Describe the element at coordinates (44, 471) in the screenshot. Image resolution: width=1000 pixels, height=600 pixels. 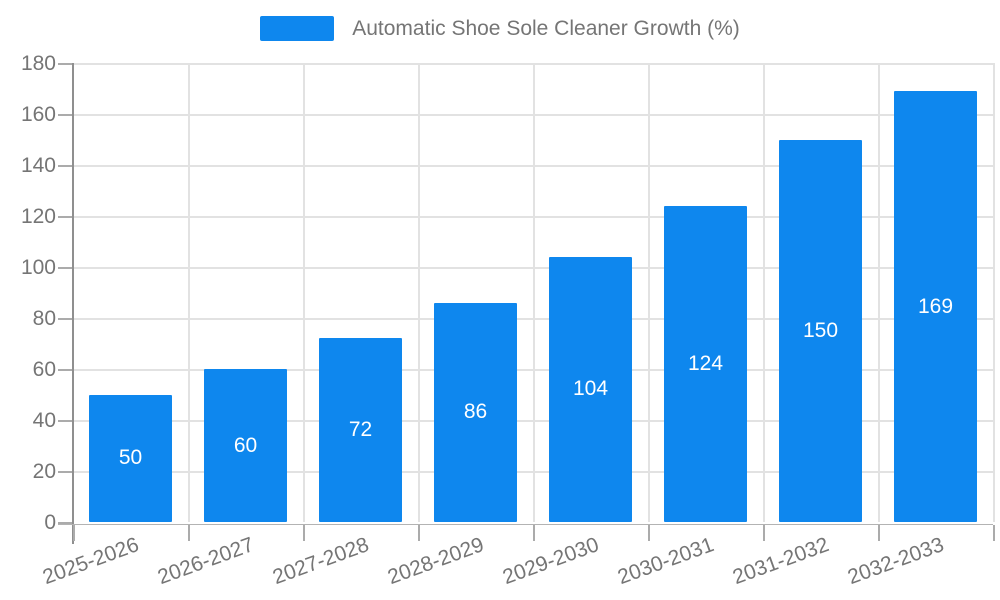
I see `y-axis-tick-label: 20` at that location.